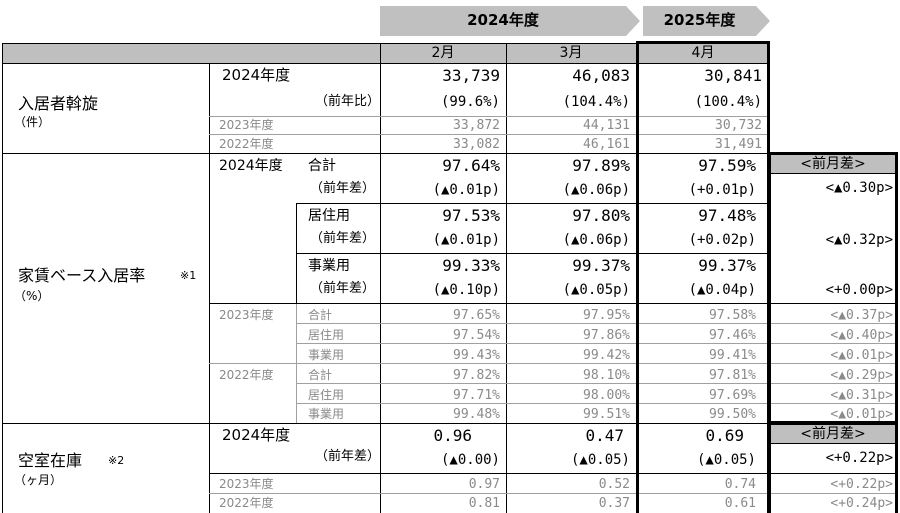  I want to click on s3-prev-2023-apr: 0.74, so click(740, 484).